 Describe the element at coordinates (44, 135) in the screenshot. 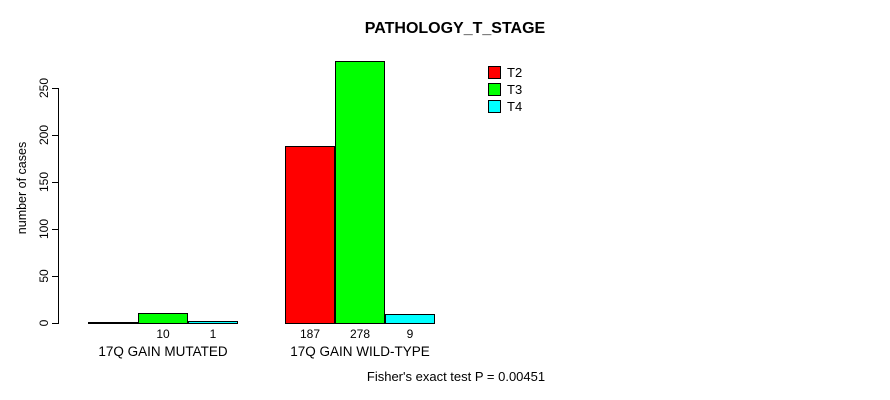

I see `y-tick-label: 200` at that location.